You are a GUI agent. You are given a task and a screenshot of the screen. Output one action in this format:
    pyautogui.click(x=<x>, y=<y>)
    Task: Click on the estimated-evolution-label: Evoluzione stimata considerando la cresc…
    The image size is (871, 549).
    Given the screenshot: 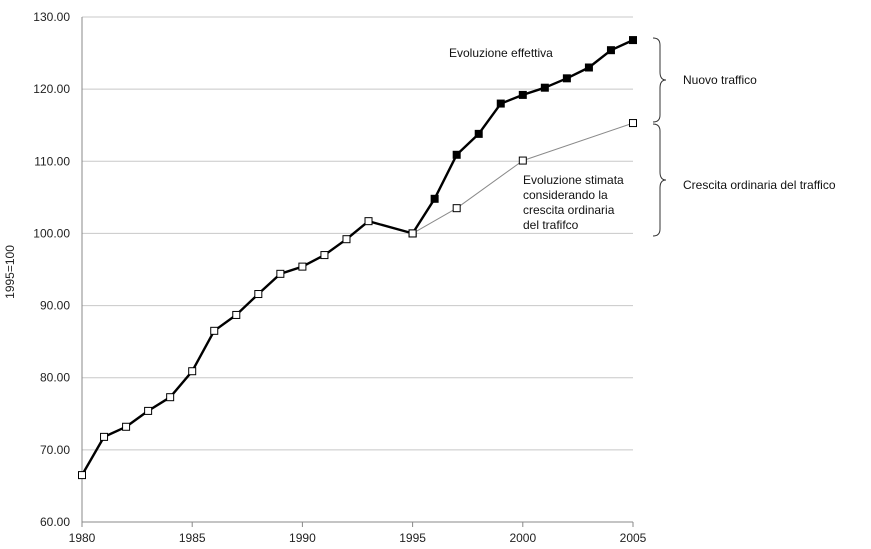 What is the action you would take?
    pyautogui.click(x=575, y=202)
    